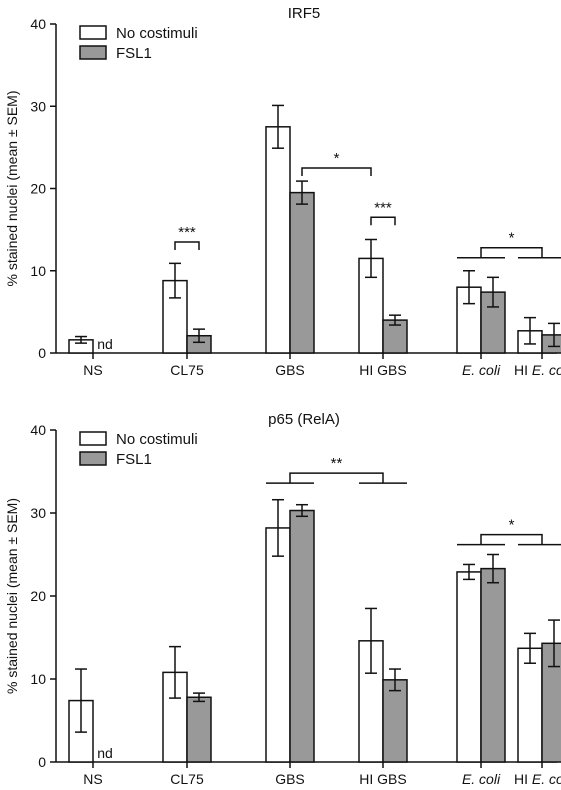 The height and width of the screenshot is (790, 561). I want to click on chart-title: p65 (RelA), so click(304, 419).